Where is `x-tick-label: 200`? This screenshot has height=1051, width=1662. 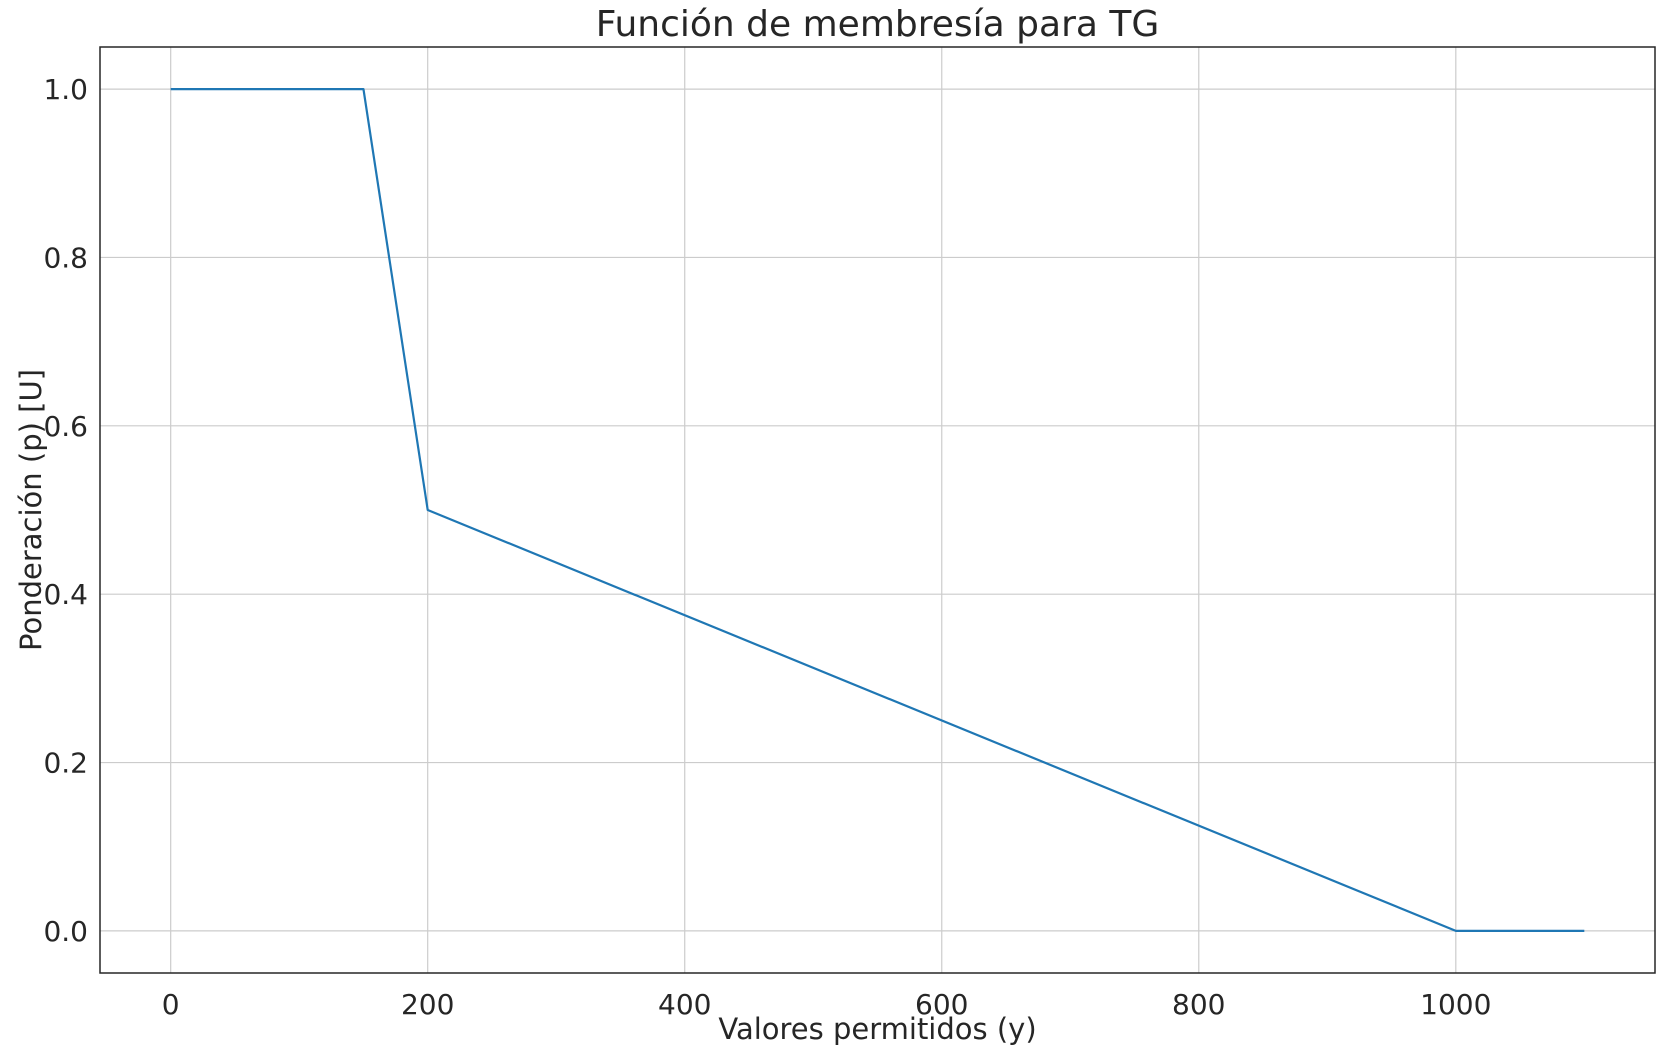
x-tick-label: 200 is located at coordinates (427, 1004).